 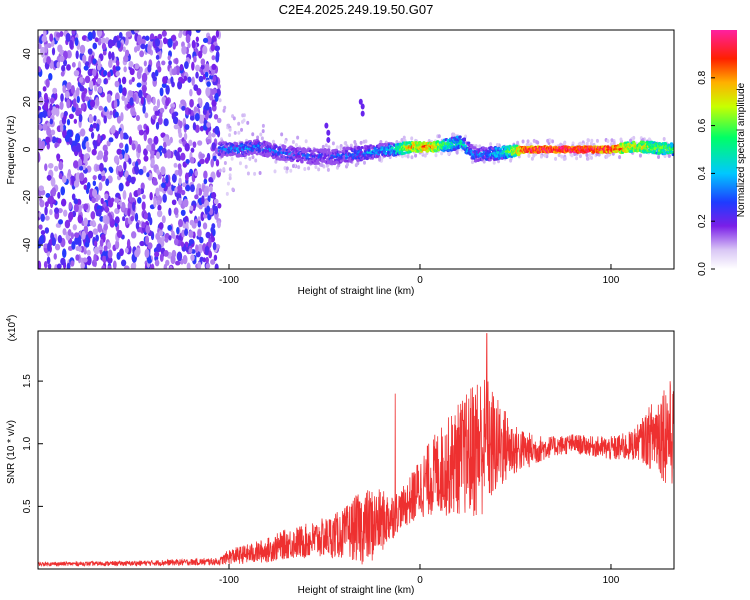 What do you see at coordinates (702, 269) in the screenshot?
I see `colorbar-tick-label: 0.0` at bounding box center [702, 269].